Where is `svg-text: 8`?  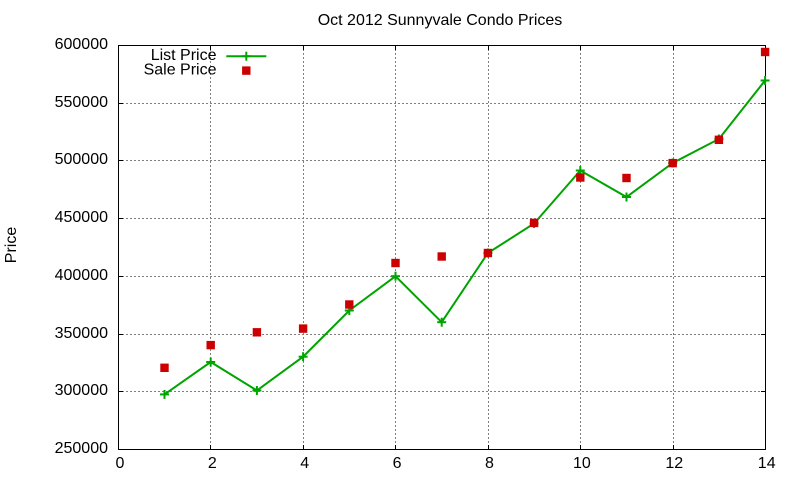 svg-text: 8 is located at coordinates (489, 463).